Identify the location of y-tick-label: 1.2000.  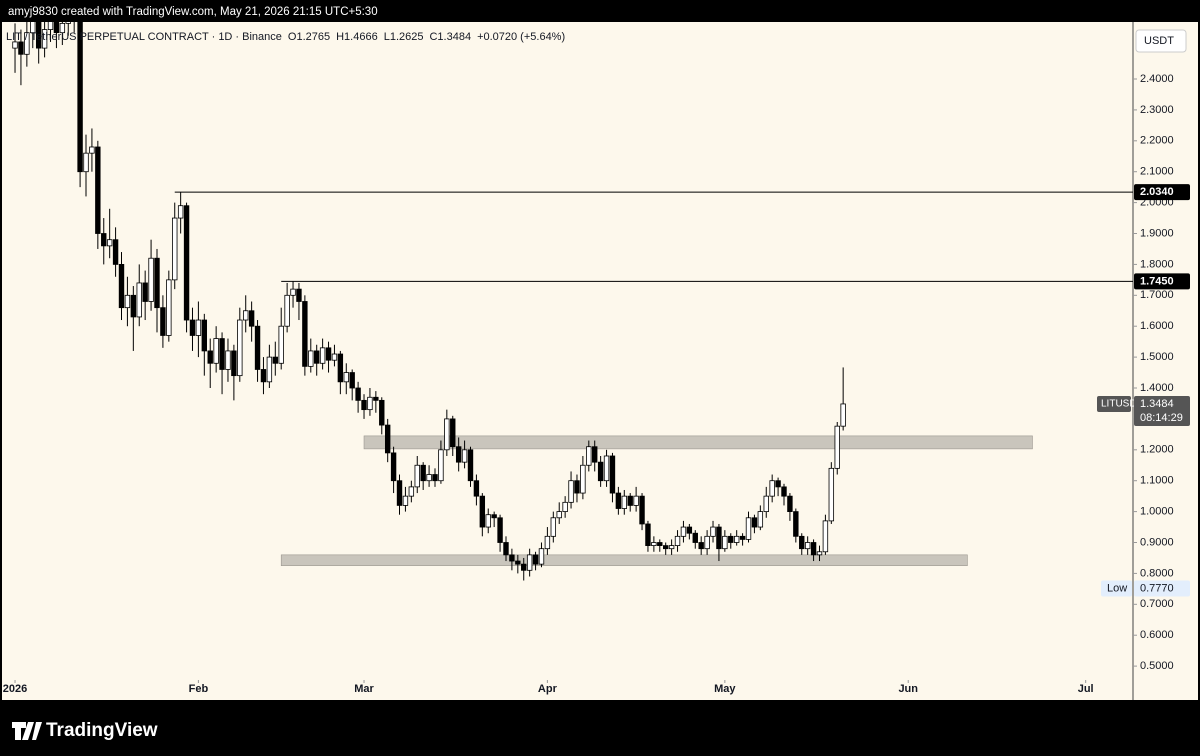
(1157, 450).